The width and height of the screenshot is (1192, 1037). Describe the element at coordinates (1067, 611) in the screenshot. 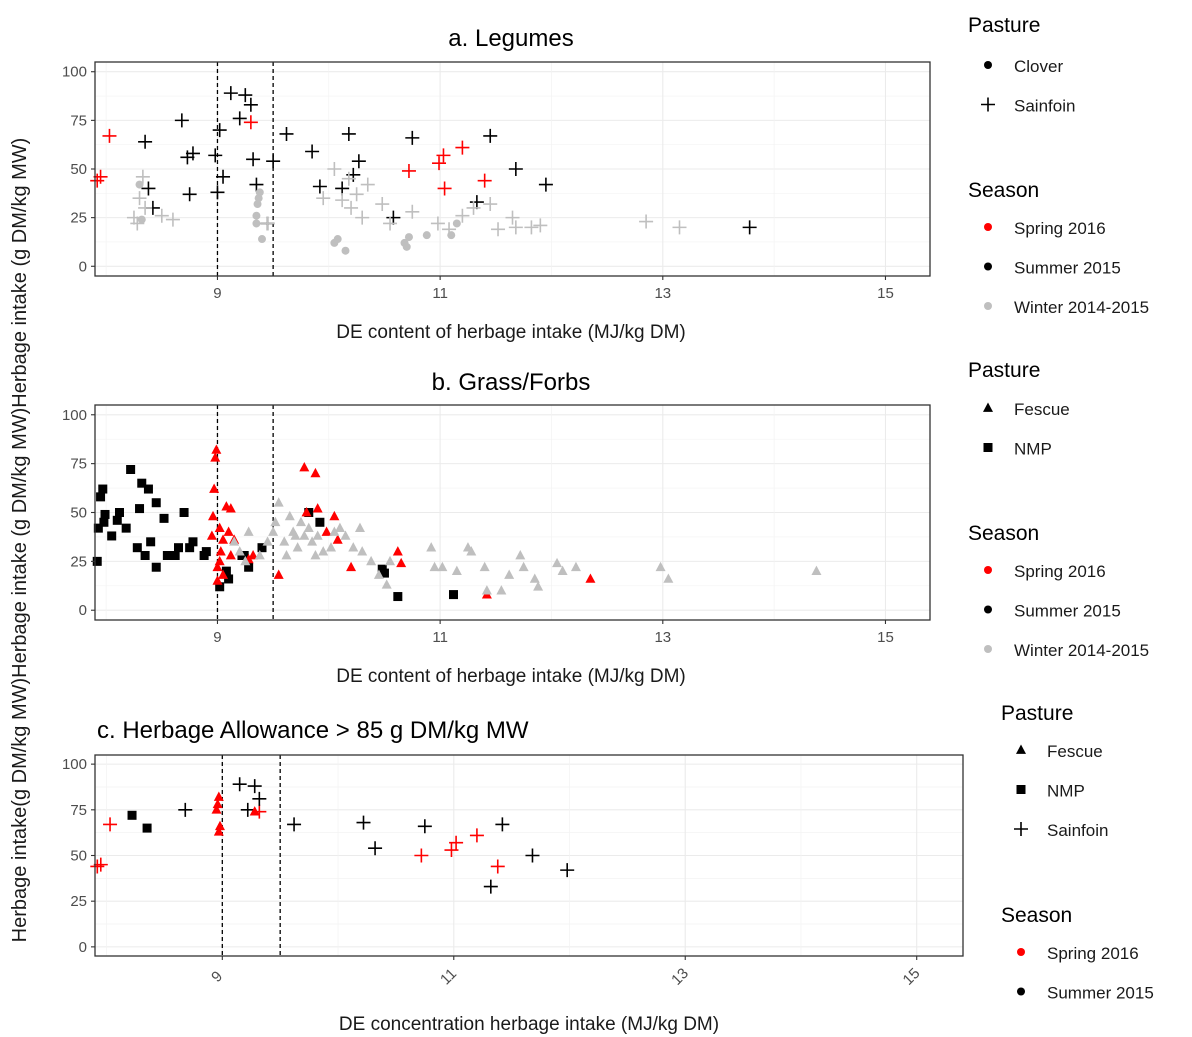

I see `legend-label: Summer 2015` at that location.